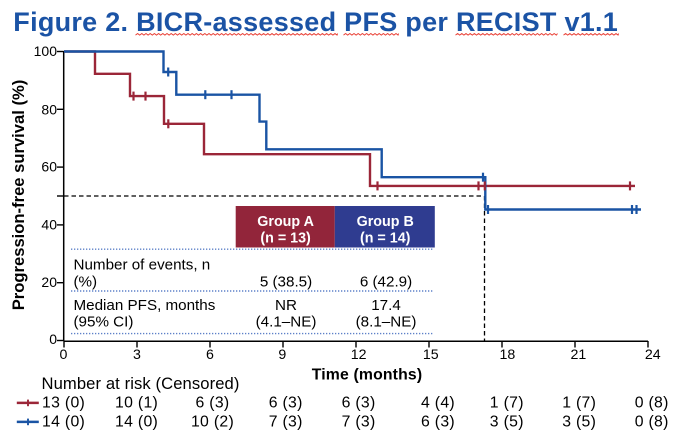  What do you see at coordinates (212, 422) in the screenshot?
I see `svg-text: 10 (2)` at bounding box center [212, 422].